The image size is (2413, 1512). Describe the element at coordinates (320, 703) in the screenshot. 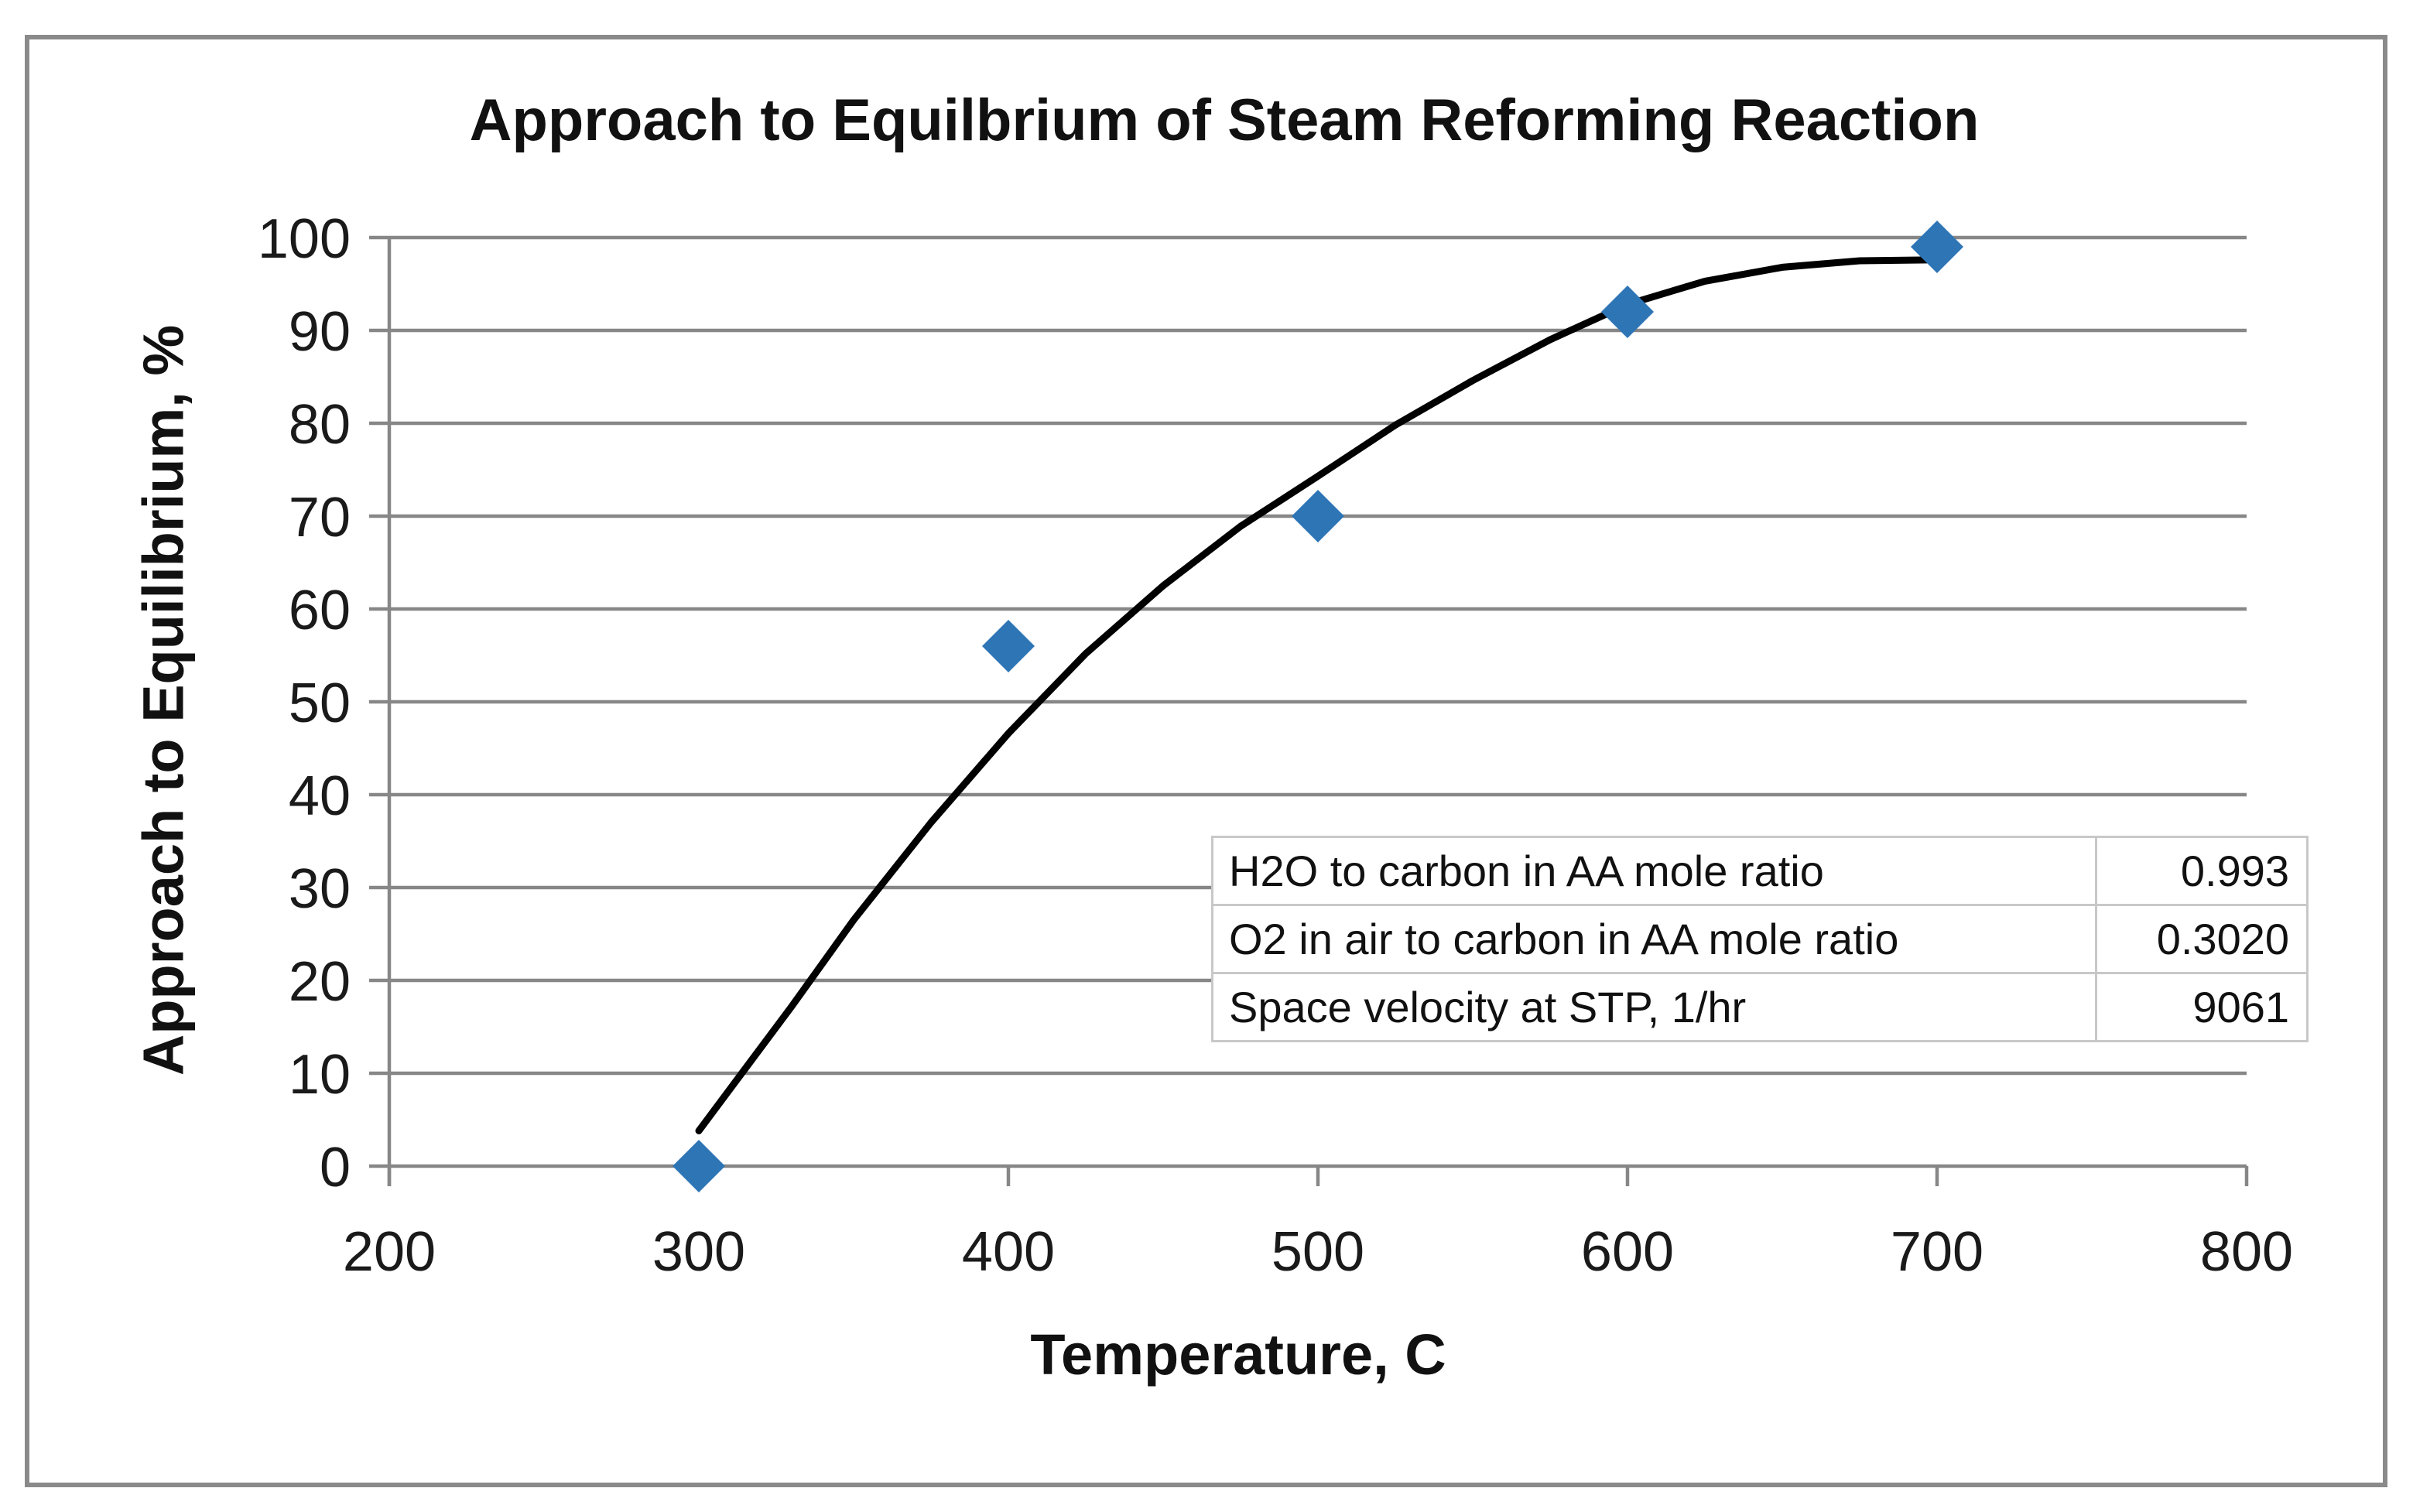

I see `y-tick-label: 50` at that location.